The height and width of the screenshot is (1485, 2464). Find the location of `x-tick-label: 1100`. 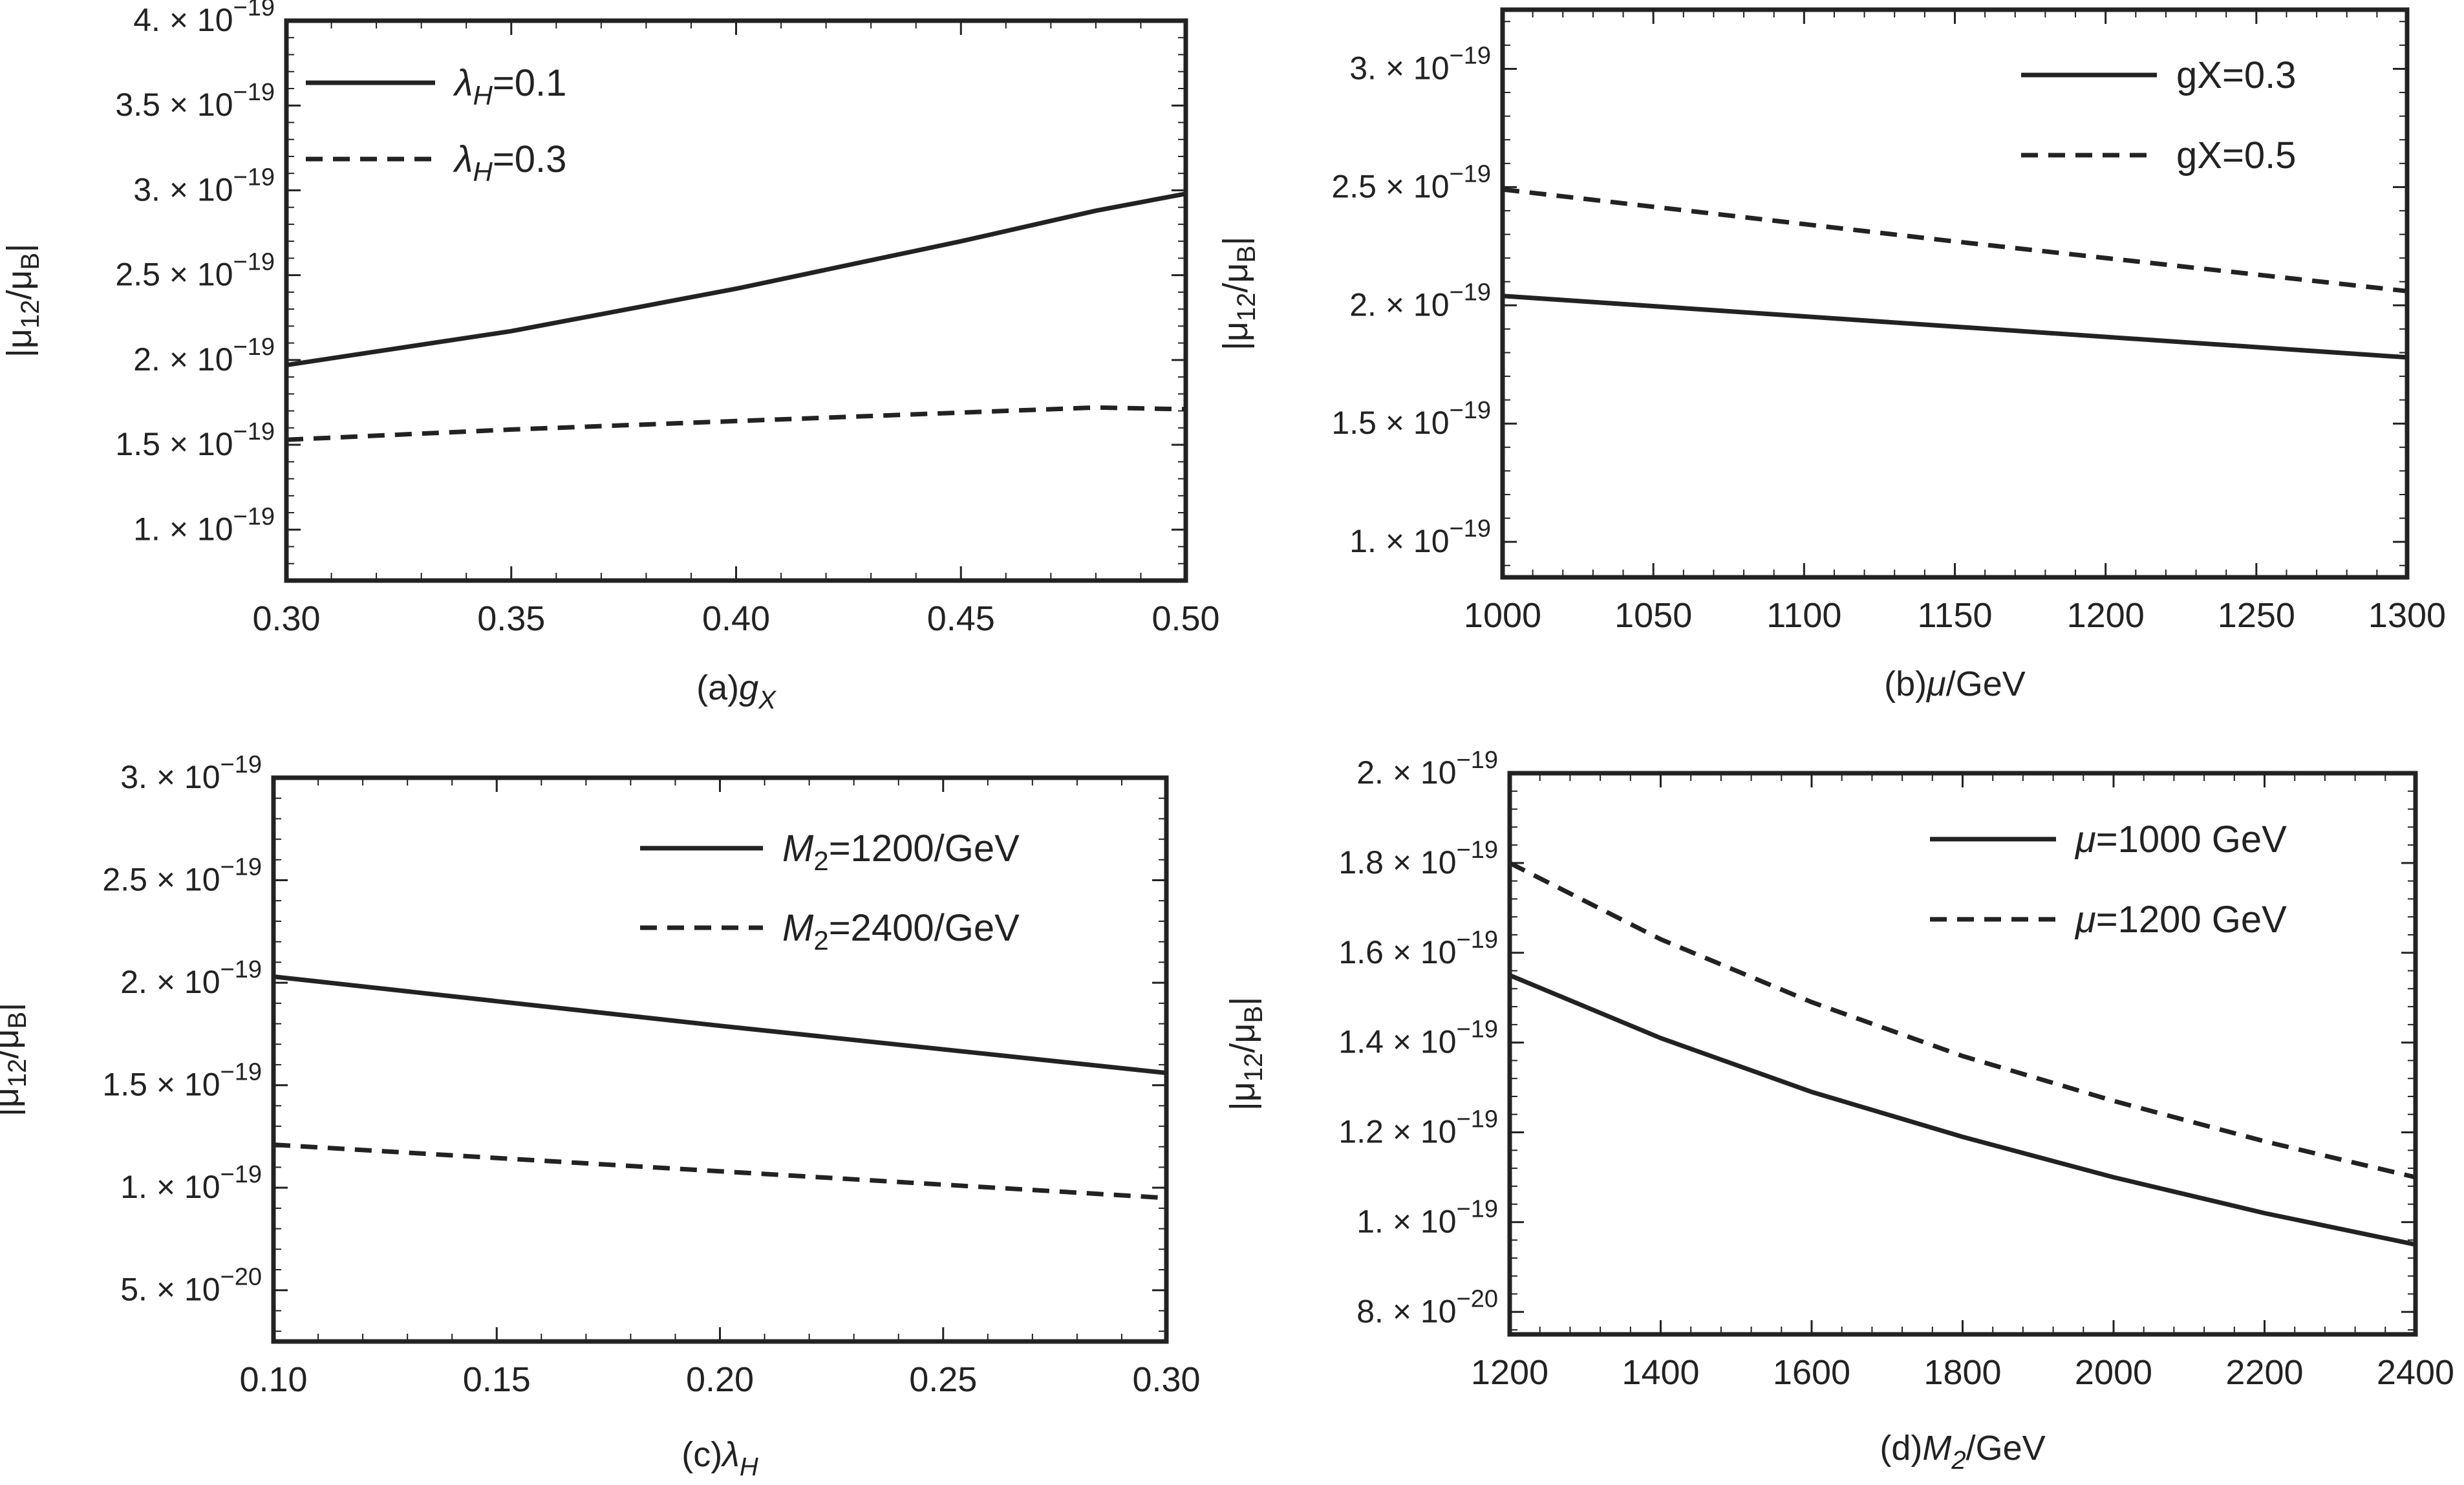

x-tick-label: 1100 is located at coordinates (1804, 615).